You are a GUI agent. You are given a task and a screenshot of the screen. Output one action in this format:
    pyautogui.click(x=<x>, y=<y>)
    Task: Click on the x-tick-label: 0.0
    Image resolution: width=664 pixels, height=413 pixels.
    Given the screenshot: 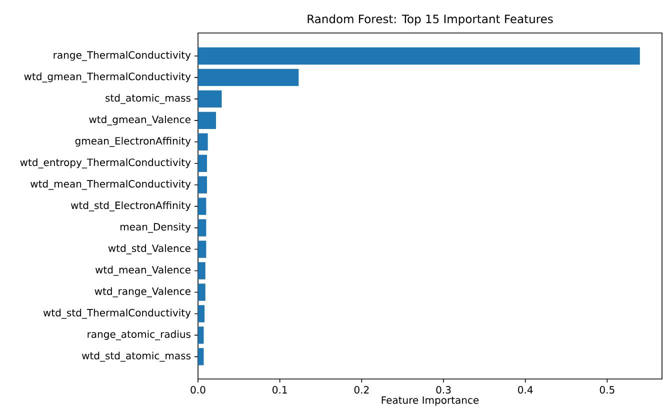 What is the action you would take?
    pyautogui.click(x=198, y=390)
    